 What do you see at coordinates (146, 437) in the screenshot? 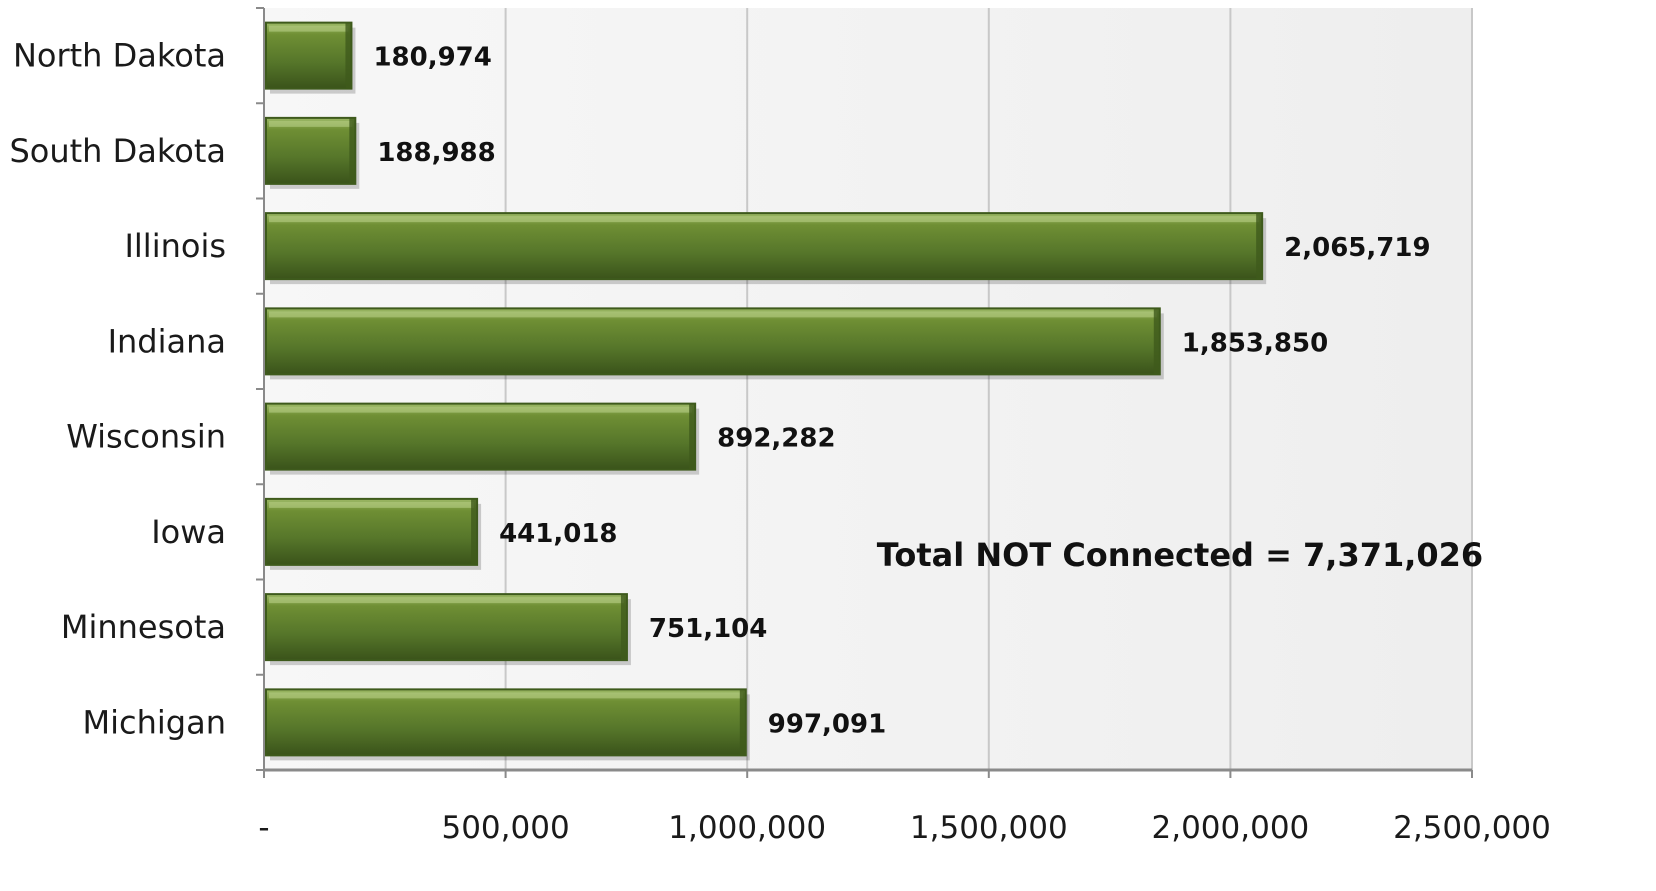
I see `category-label: Wisconsin` at bounding box center [146, 437].